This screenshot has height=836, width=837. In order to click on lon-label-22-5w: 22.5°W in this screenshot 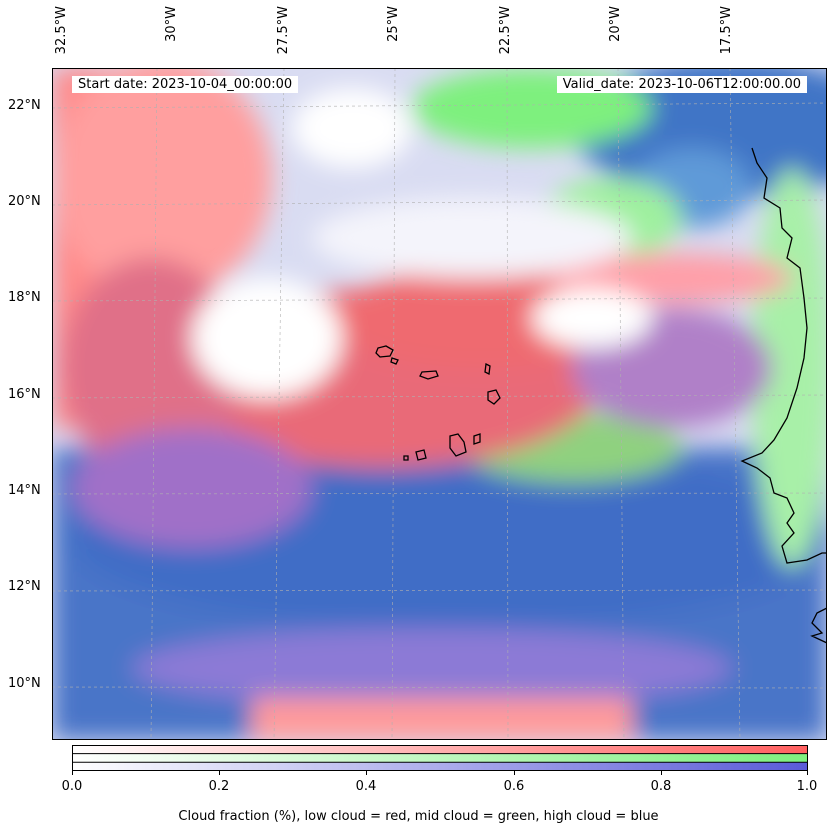, I will do `click(505, 30)`.